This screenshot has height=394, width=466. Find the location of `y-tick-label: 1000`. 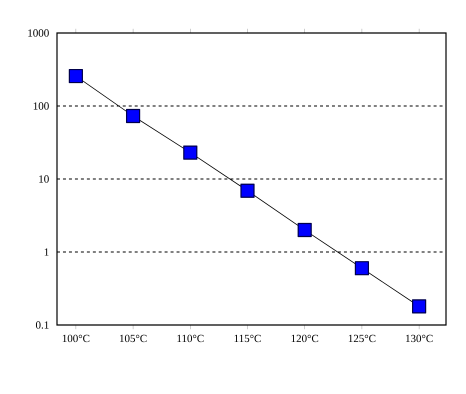

y-tick-label: 1000 is located at coordinates (38, 33).